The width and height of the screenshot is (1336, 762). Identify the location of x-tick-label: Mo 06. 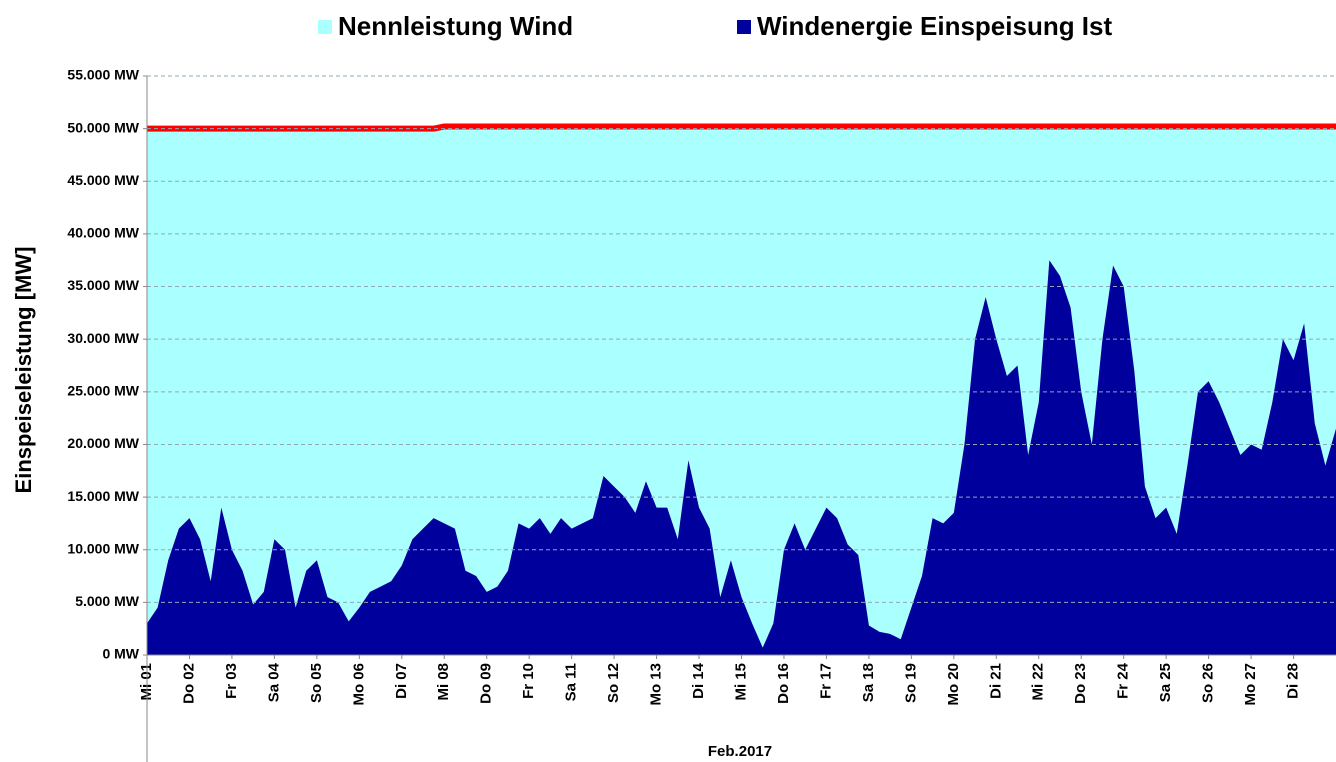
(358, 684).